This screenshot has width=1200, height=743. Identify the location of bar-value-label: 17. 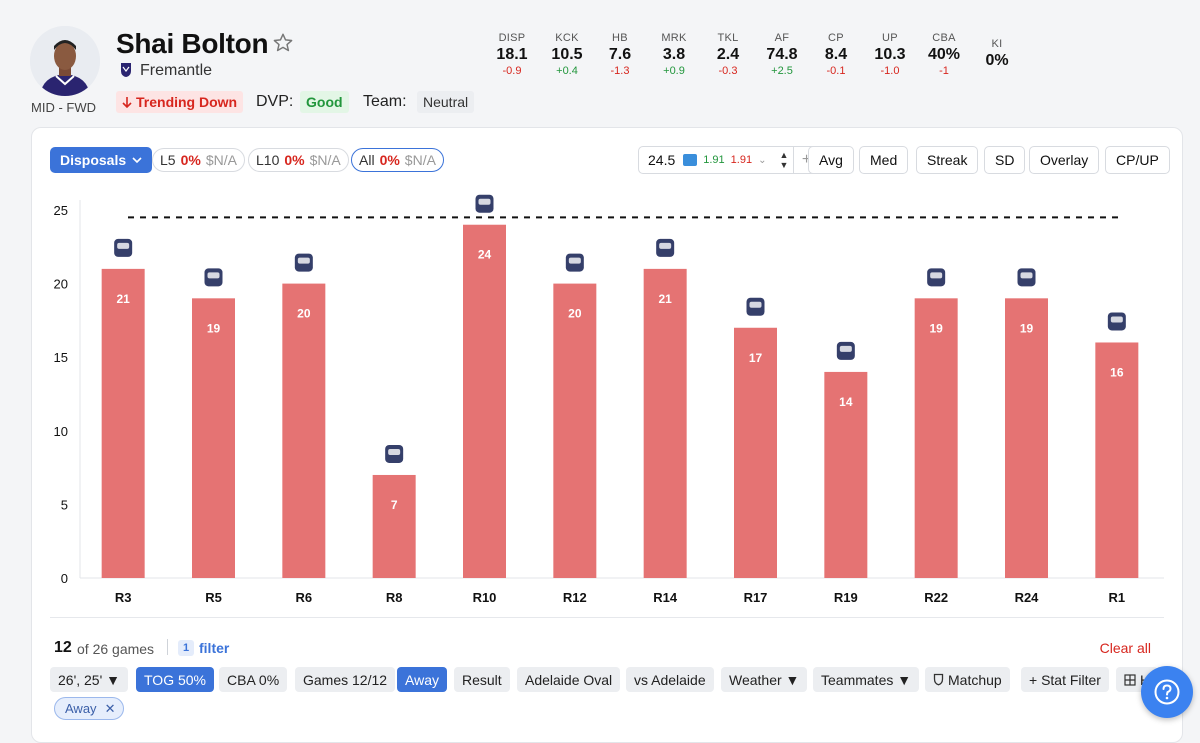
(756, 358).